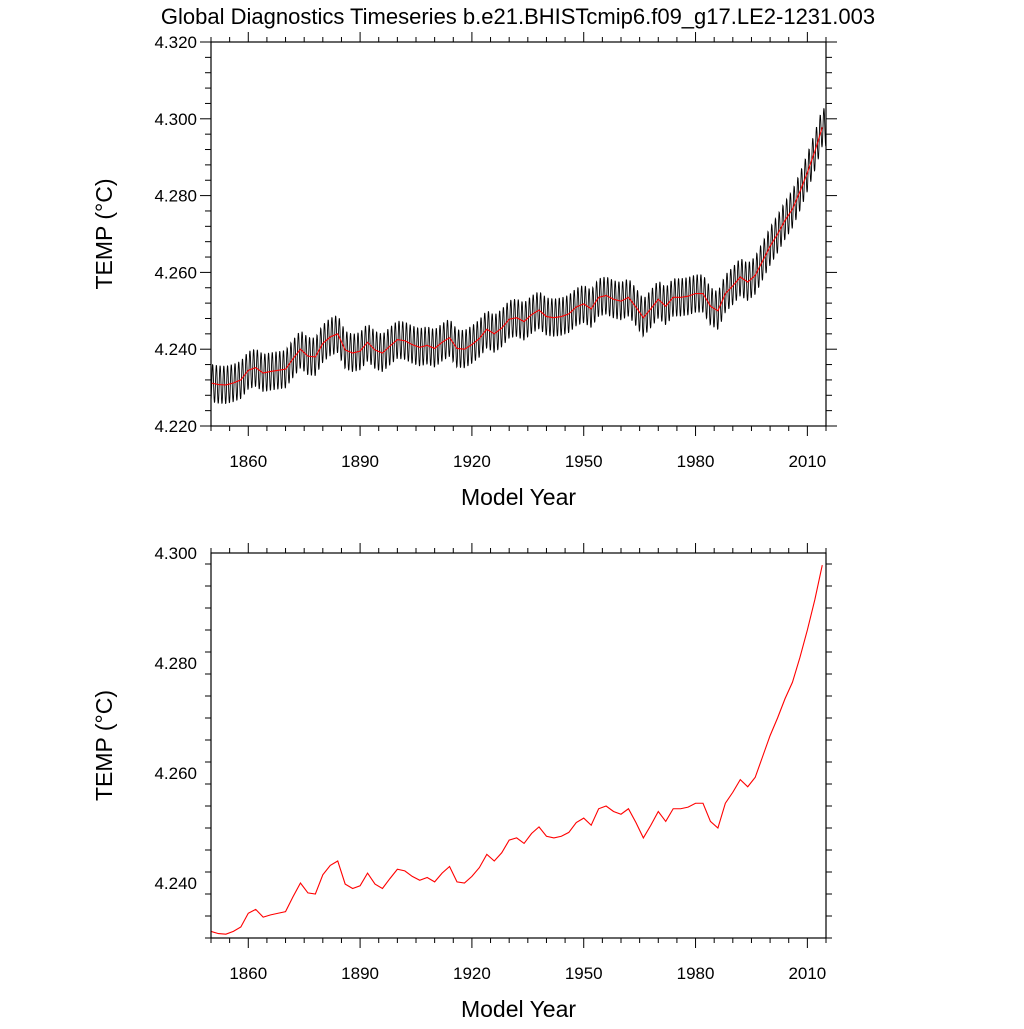  Describe the element at coordinates (175, 42) in the screenshot. I see `y-tick-label: 4.320` at that location.